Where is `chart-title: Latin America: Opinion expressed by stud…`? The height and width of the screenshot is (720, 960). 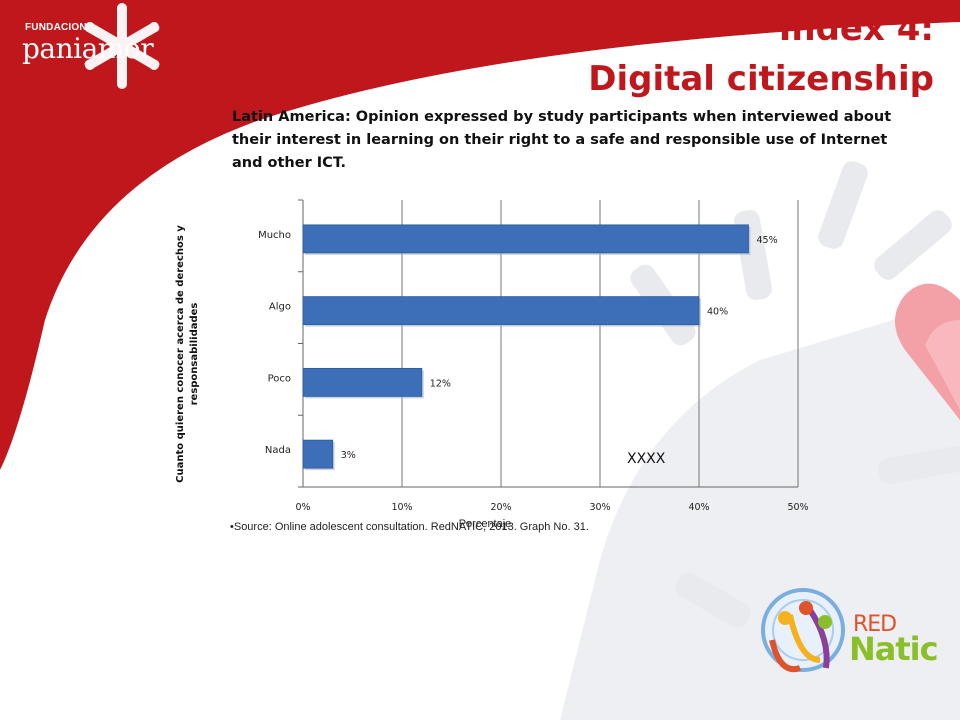
chart-title: Latin America: Opinion expressed by stud… is located at coordinates (562, 140).